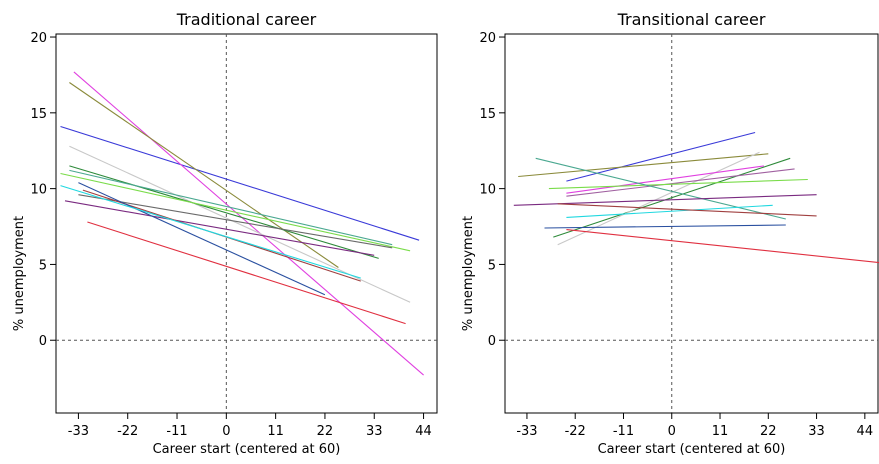 The height and width of the screenshot is (464, 879). I want to click on chart-title: Traditional career, so click(246, 19).